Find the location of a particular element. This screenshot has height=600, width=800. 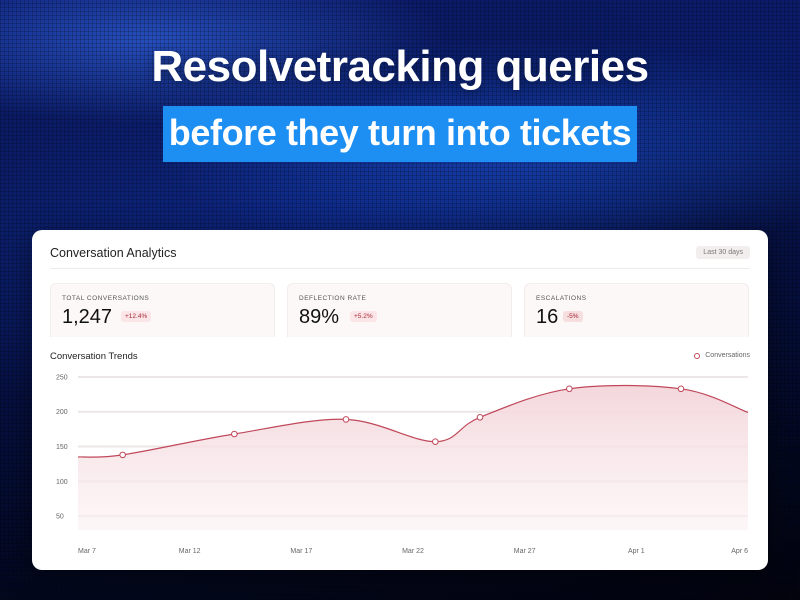

y-tick-label: 200 is located at coordinates (62, 412).